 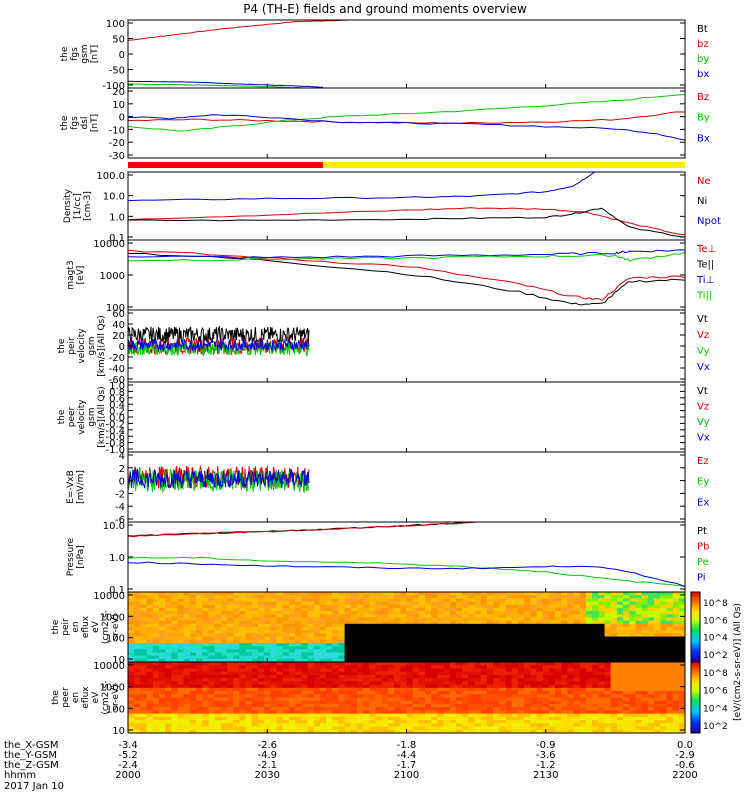 I want to click on legend-entry: Pi, so click(x=701, y=578).